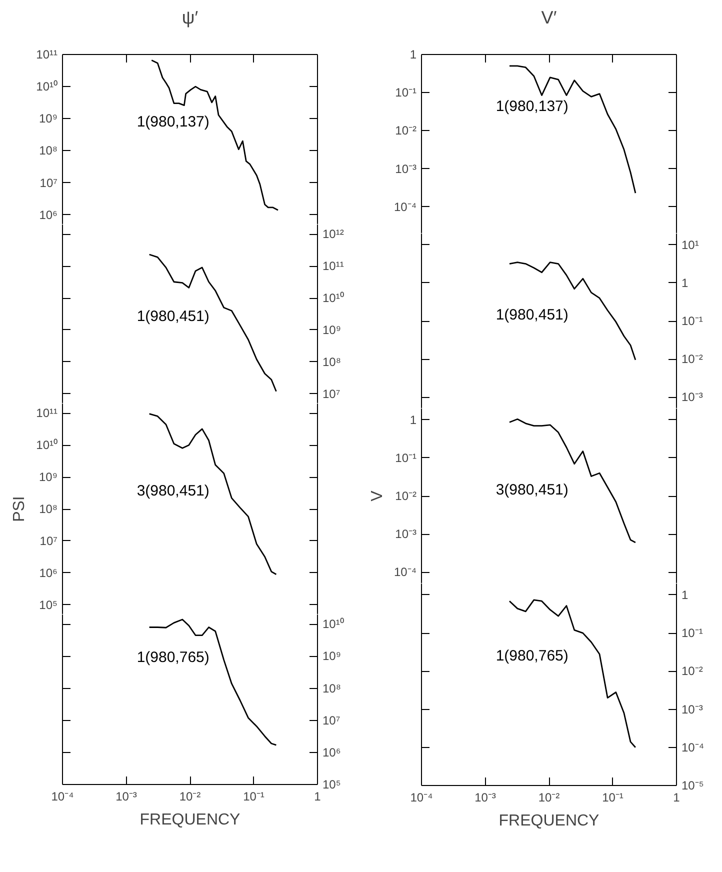  Describe the element at coordinates (190, 18) in the screenshot. I see `chart-title: ψ′` at that location.